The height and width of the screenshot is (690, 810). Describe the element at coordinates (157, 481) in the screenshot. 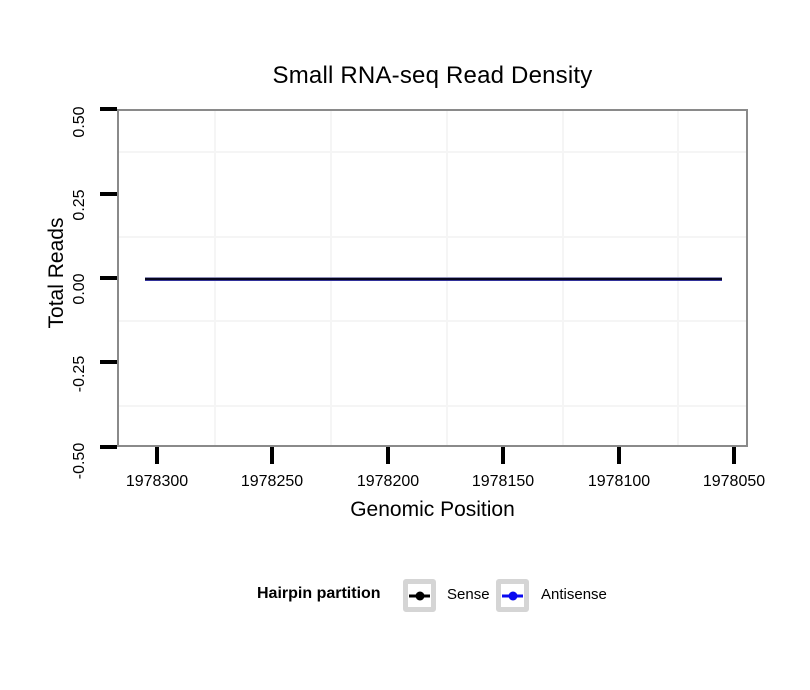

I see `x-tick-label: 1978300` at that location.